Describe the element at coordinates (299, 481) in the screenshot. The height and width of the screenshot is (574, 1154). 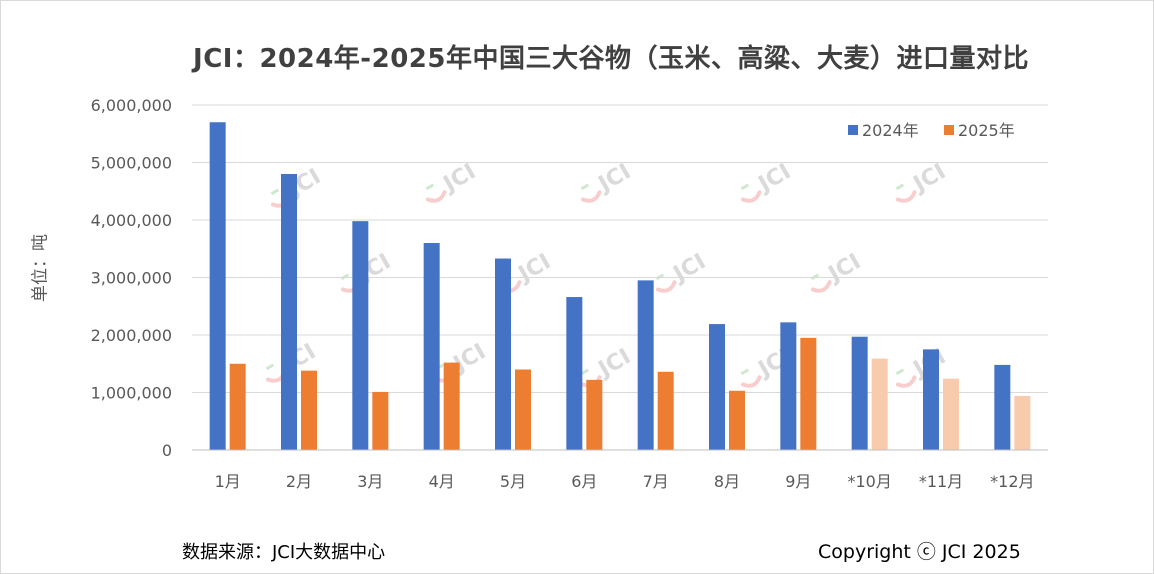
I see `x-tick-label: 2月` at that location.